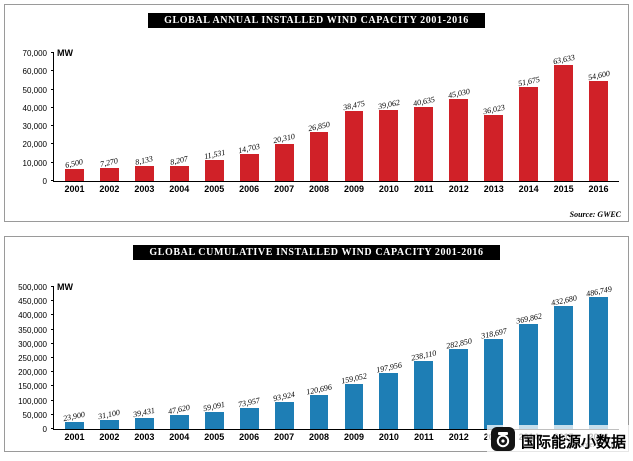  What do you see at coordinates (503, 441) in the screenshot?
I see `camera-logo-icon` at bounding box center [503, 441].